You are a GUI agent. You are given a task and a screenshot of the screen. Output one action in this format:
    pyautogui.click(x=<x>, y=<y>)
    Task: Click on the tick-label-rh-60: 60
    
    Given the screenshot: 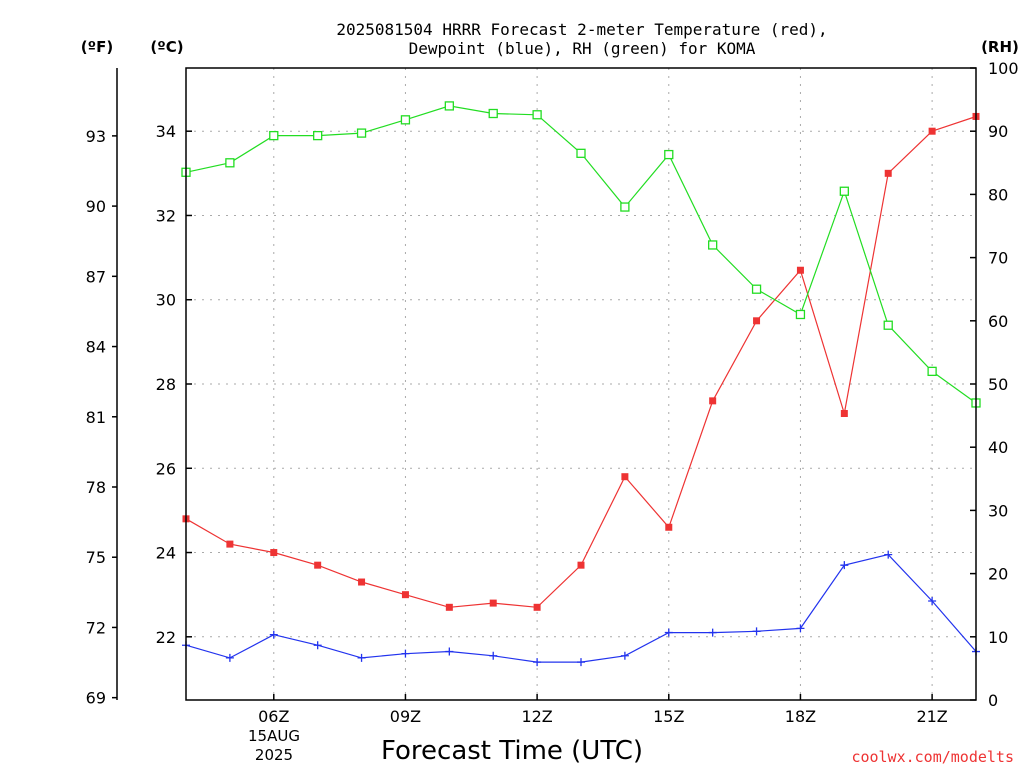 What is the action you would take?
    pyautogui.click(x=998, y=321)
    